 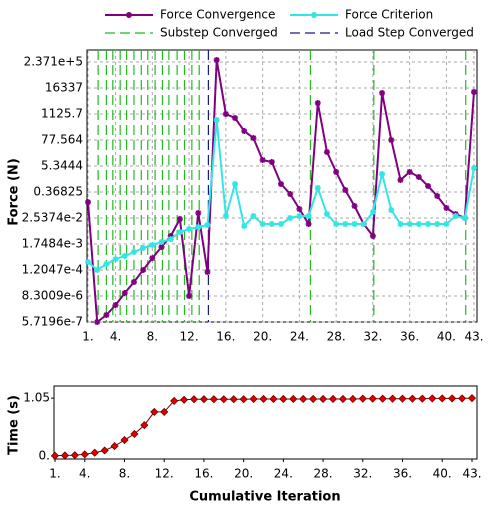 I want to click on y-tick-label: 2.371e+5, so click(x=53, y=62).